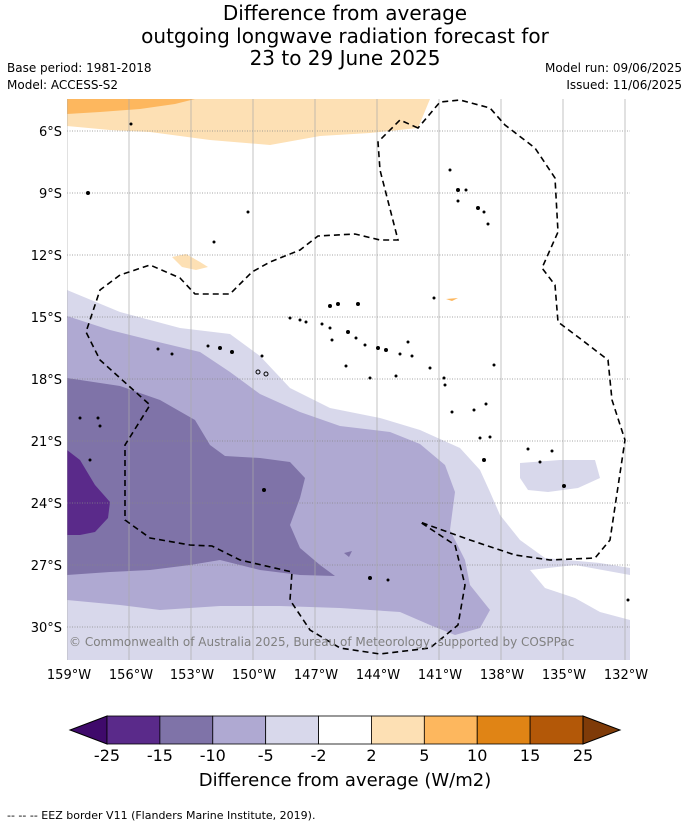  I want to click on lon-label: 141°W, so click(440, 675).